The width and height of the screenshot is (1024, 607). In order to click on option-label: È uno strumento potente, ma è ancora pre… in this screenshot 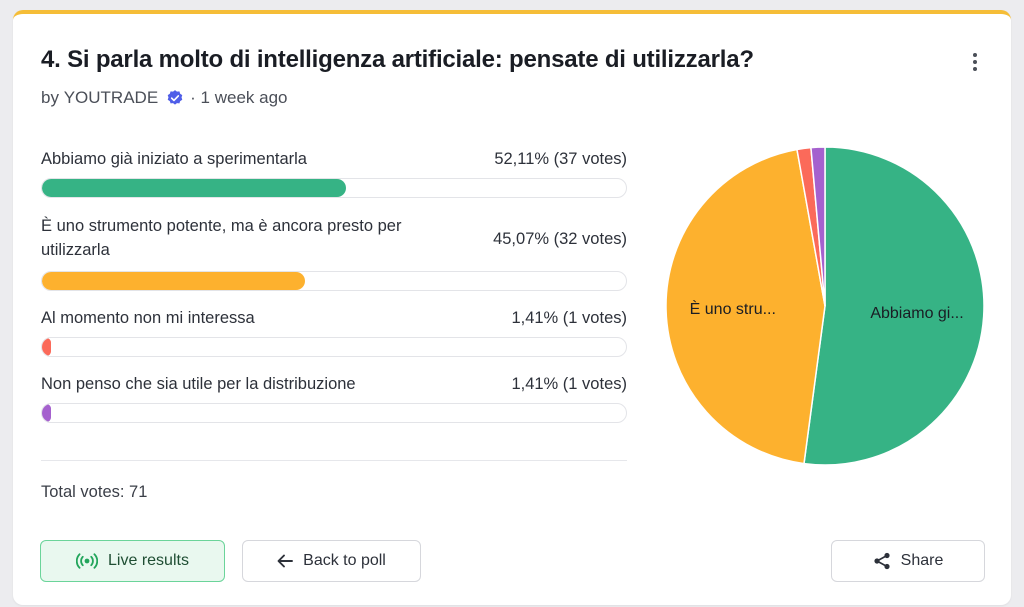, I will do `click(221, 238)`.